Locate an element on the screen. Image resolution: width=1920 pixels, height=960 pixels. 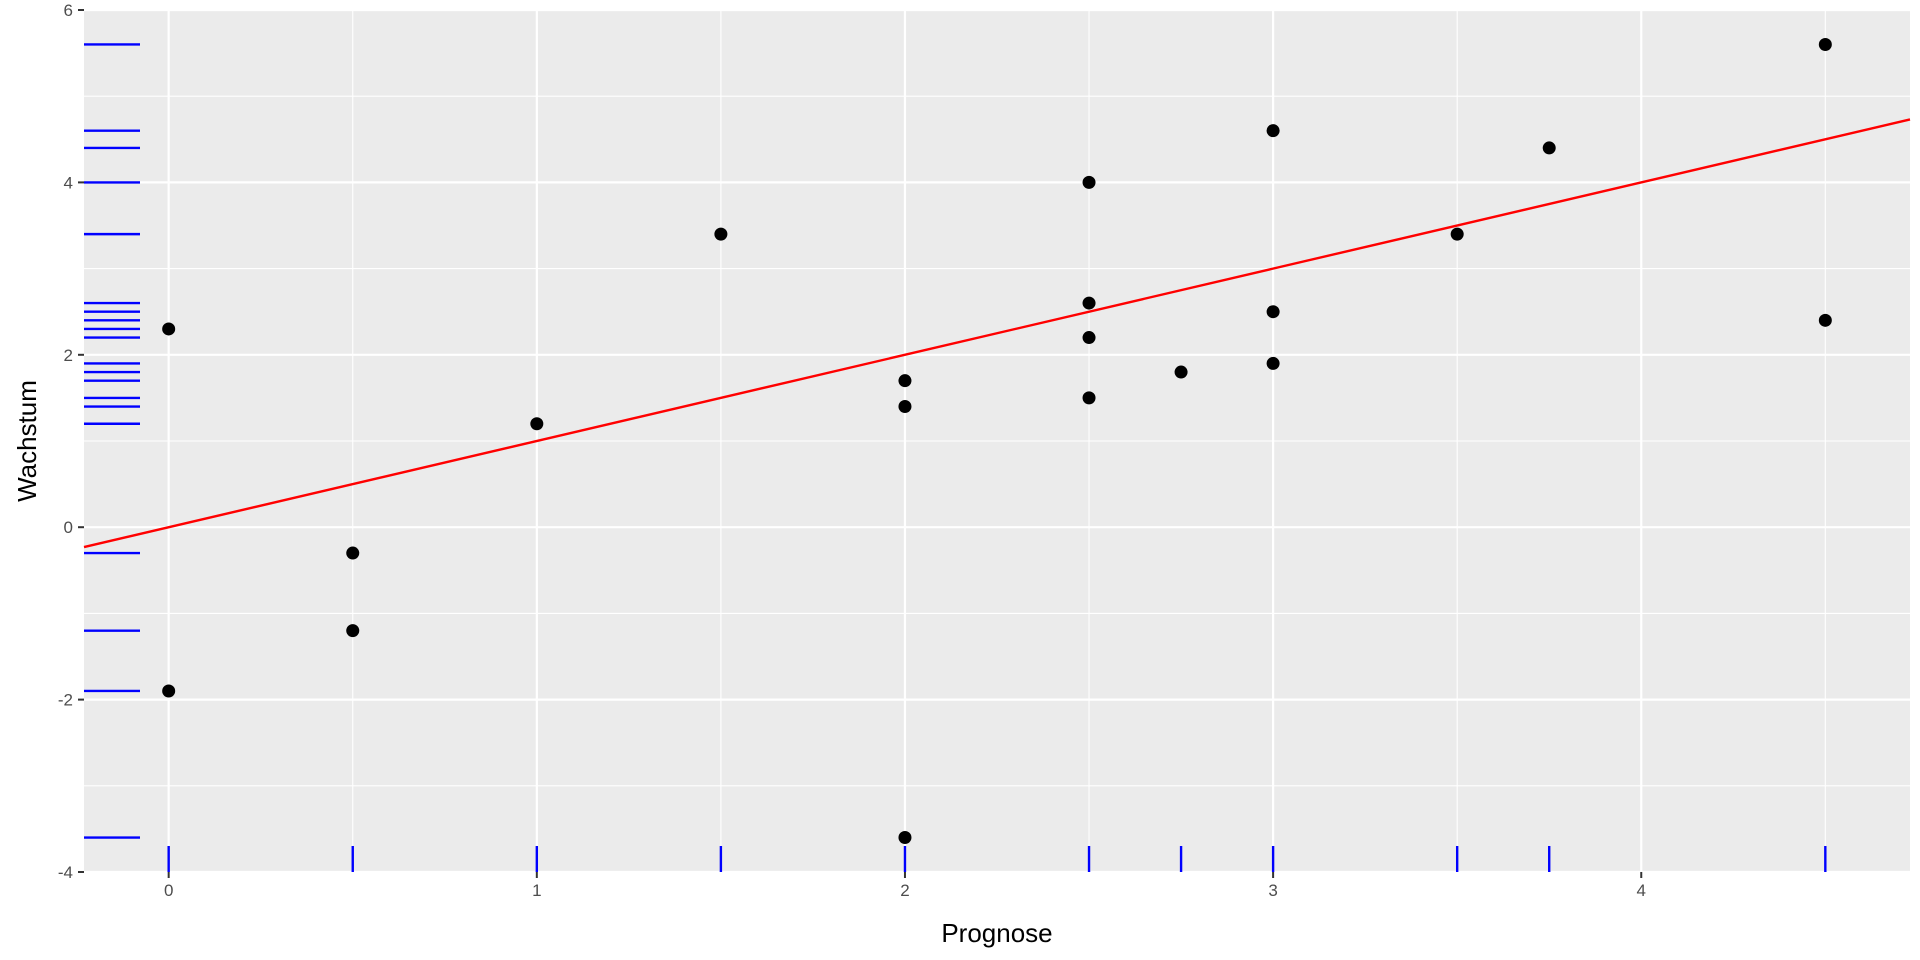
y-tick-label: 0 is located at coordinates (68, 527).